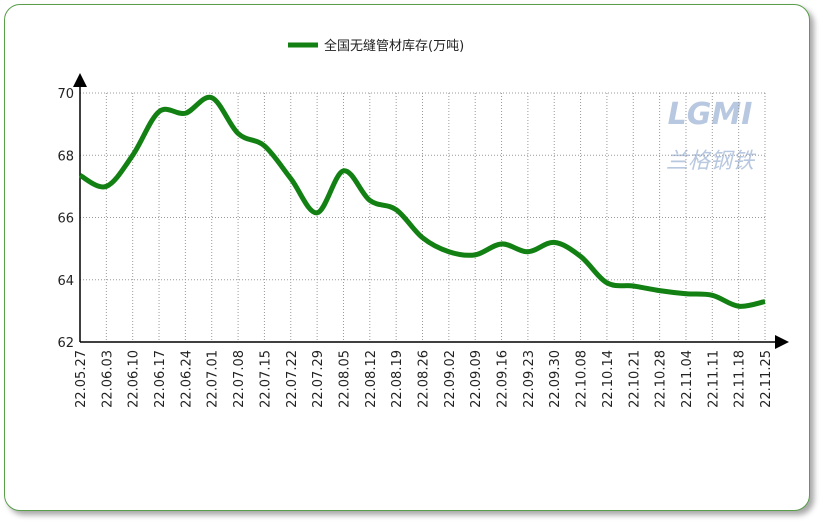 Image resolution: width=825 pixels, height=525 pixels. Describe the element at coordinates (710, 114) in the screenshot. I see `watermark-logo: LGMI` at that location.